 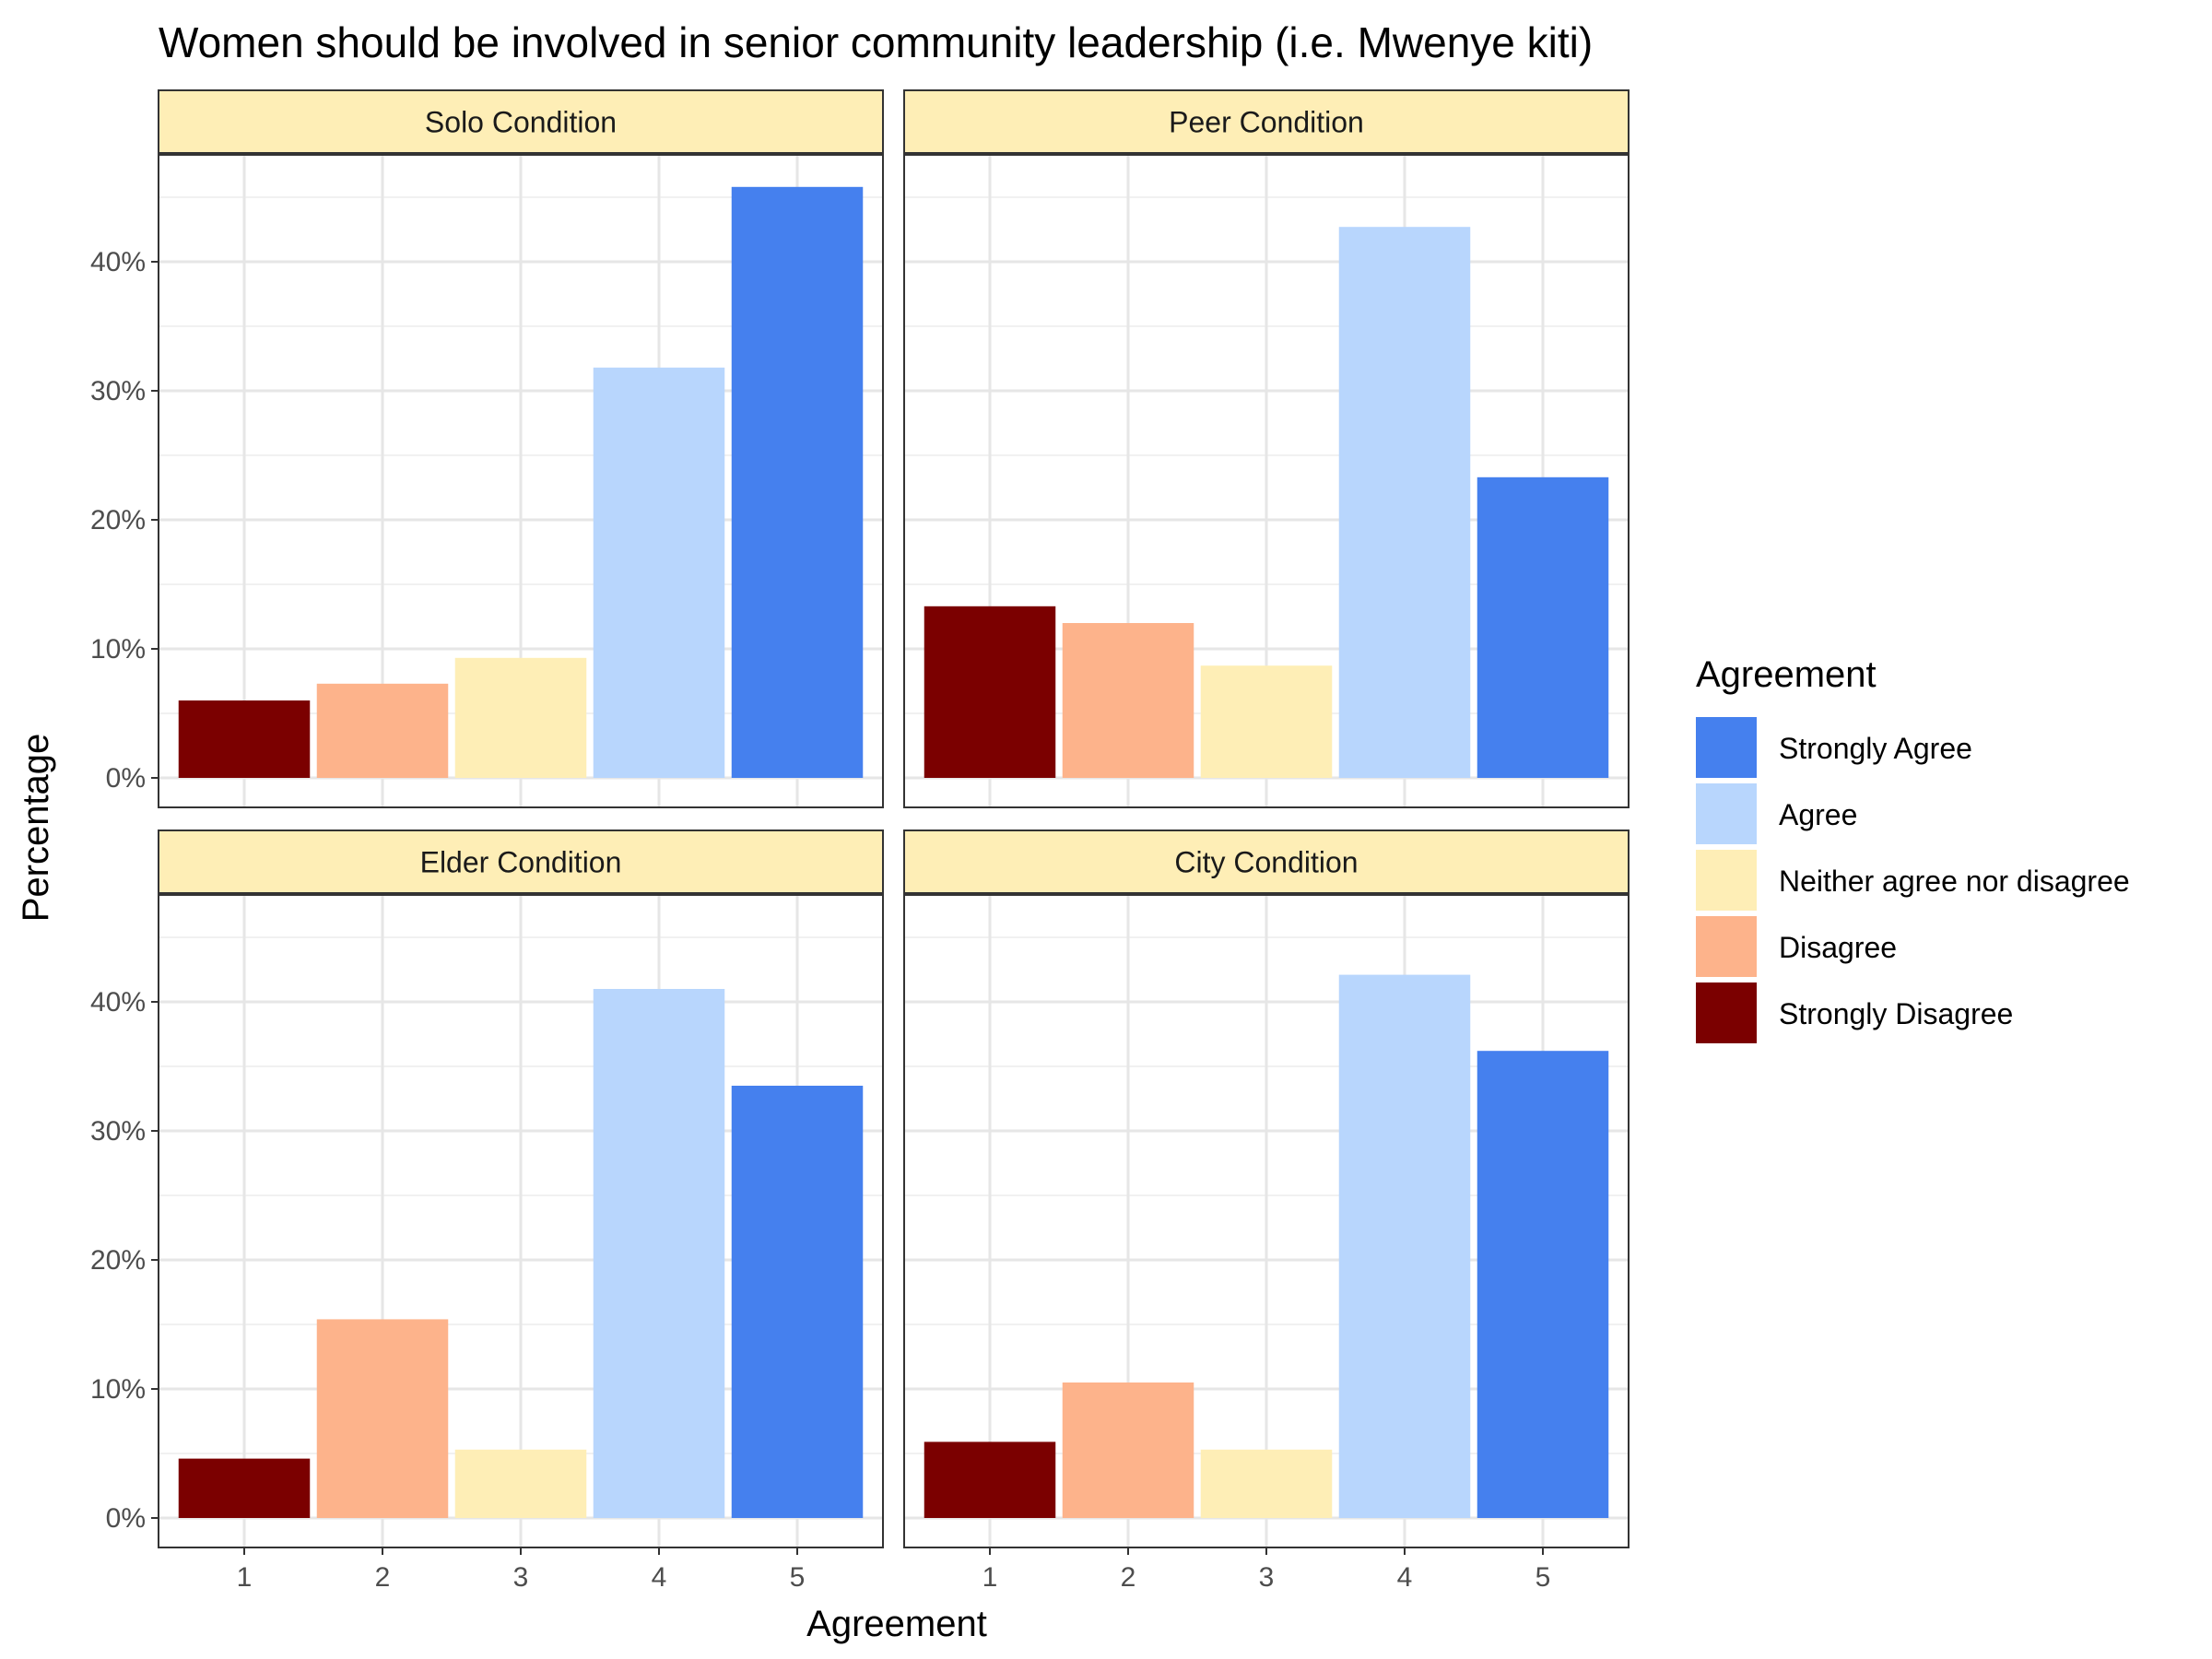 What do you see at coordinates (1838, 947) in the screenshot?
I see `legend-label: Disagree` at bounding box center [1838, 947].